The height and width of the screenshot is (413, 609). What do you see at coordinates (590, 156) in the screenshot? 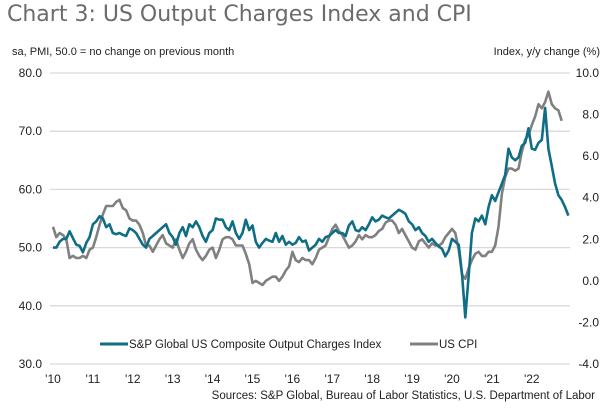
I see `right-tick-label: 6.0` at bounding box center [590, 156].